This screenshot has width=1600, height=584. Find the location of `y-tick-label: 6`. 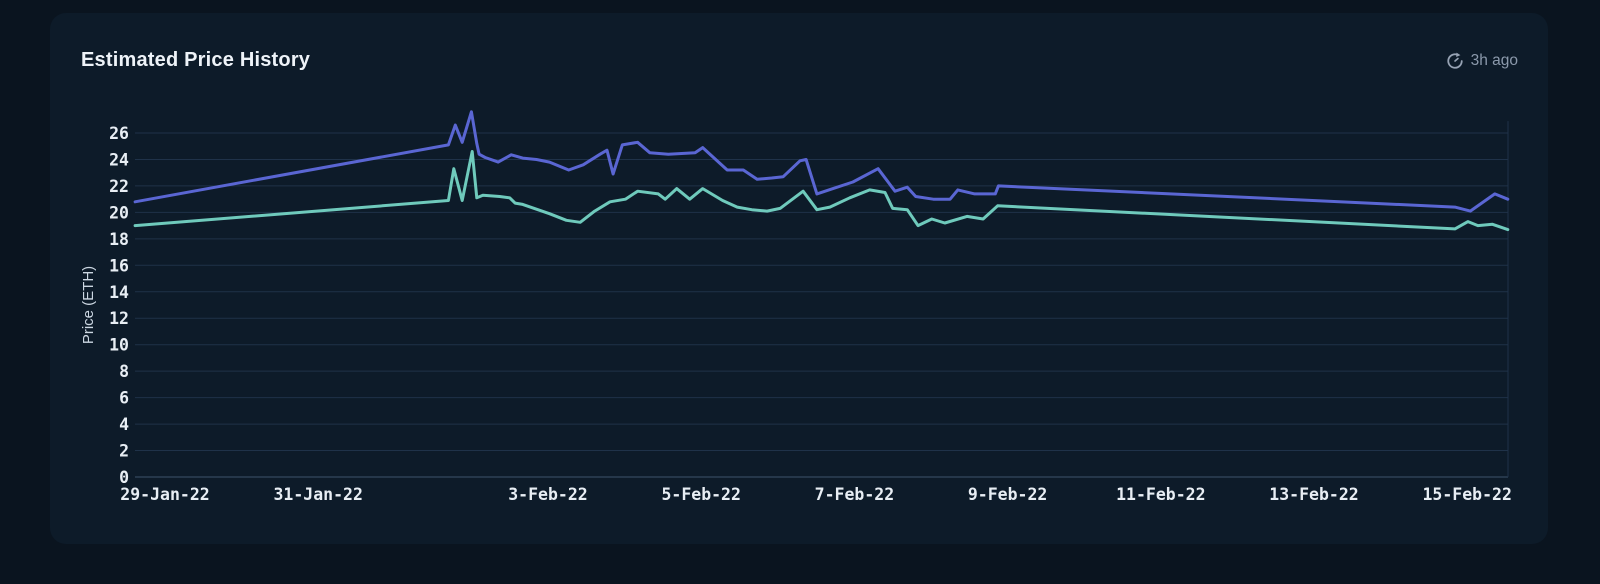

y-tick-label: 6 is located at coordinates (124, 398).